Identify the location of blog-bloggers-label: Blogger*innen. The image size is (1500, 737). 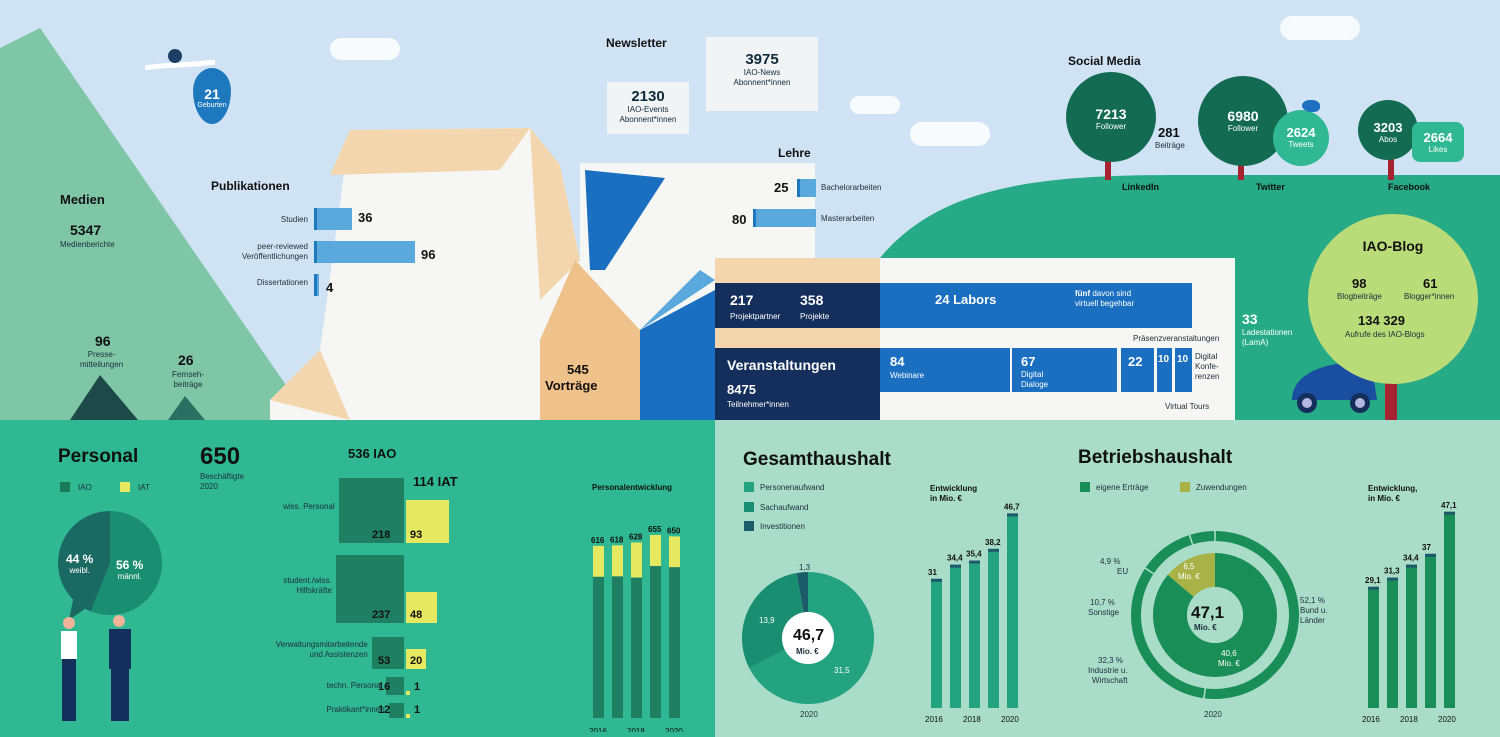
(1429, 296).